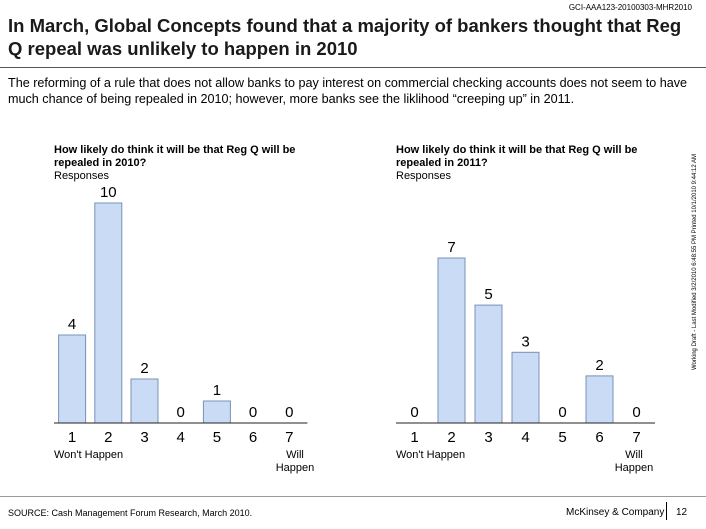 The width and height of the screenshot is (706, 529). I want to click on chart-1-category-label-6: 6, so click(599, 437).